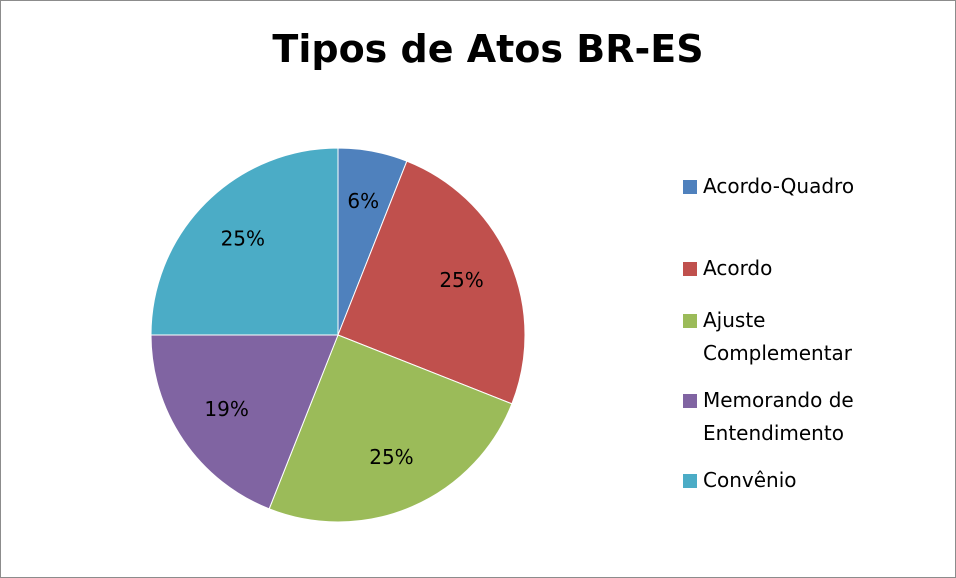 The image size is (956, 578). Describe the element at coordinates (738, 268) in the screenshot. I see `legend-label: Acordo` at that location.